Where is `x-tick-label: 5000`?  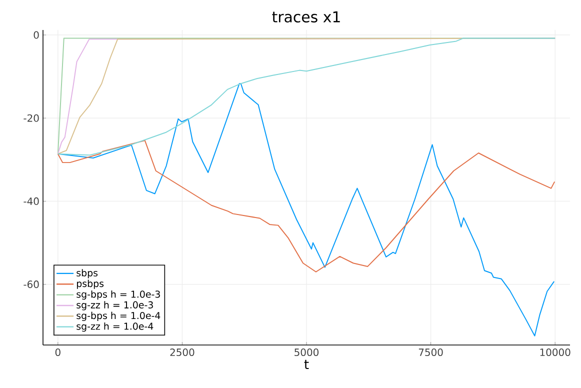 x-tick-label: 5000 is located at coordinates (306, 352).